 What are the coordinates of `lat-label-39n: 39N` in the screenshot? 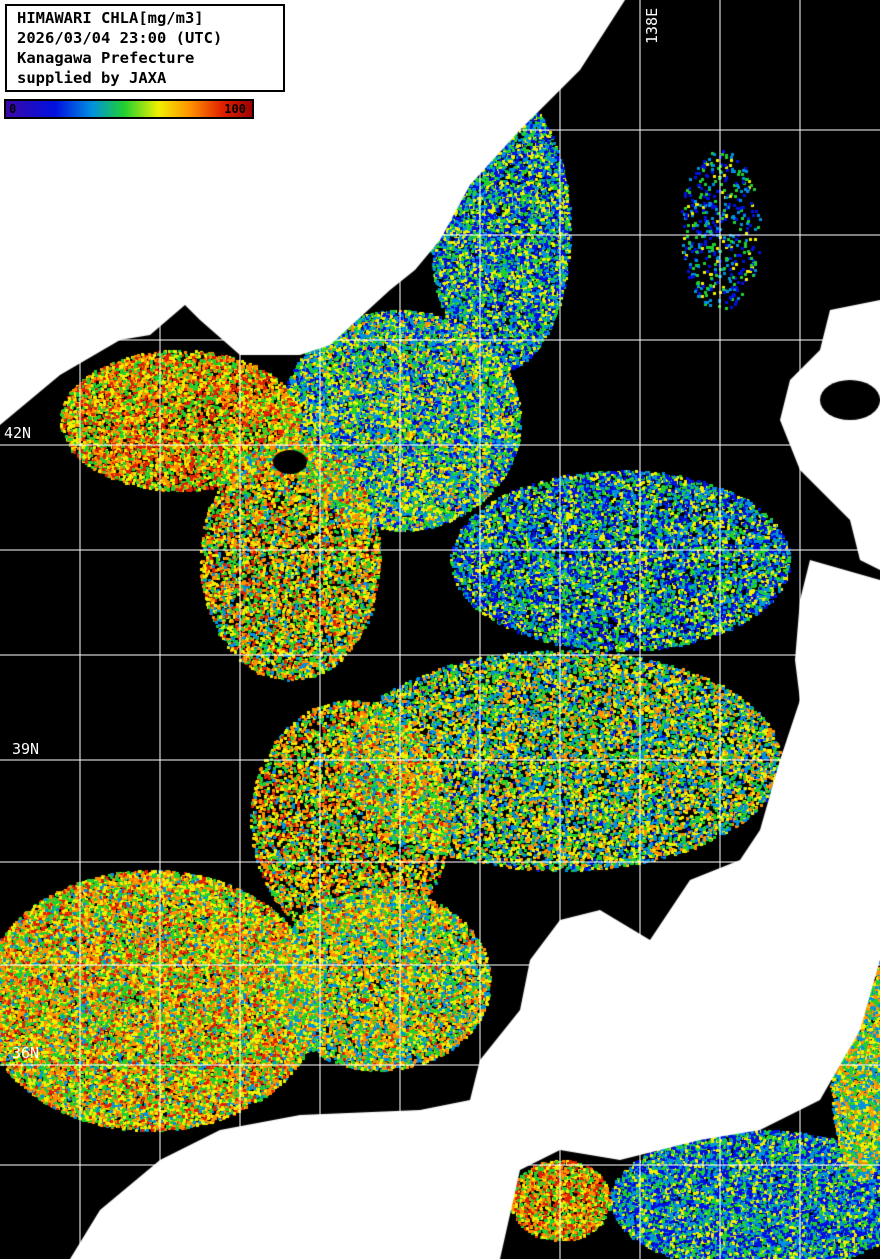 It's located at (26, 749).